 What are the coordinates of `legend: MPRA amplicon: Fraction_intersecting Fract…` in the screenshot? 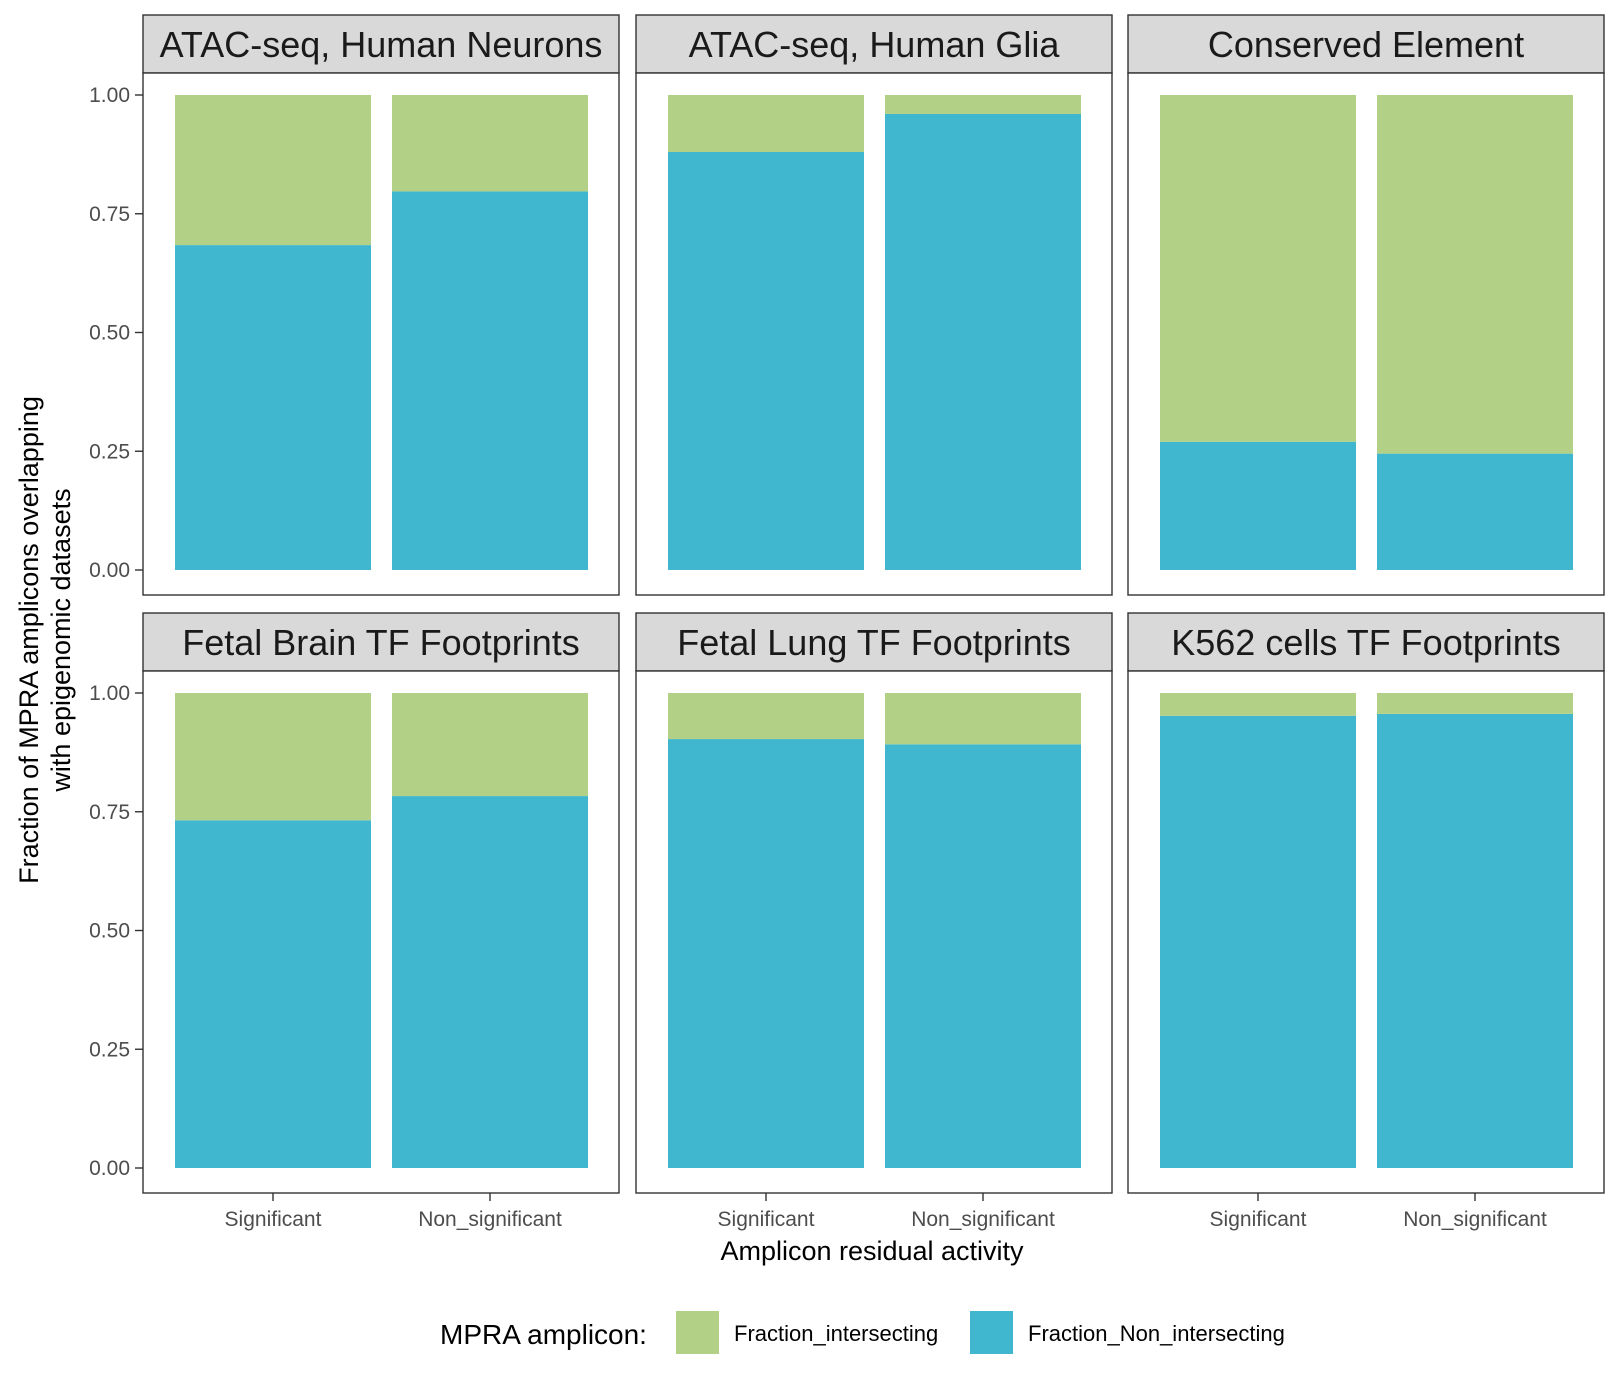 It's located at (862, 1332).